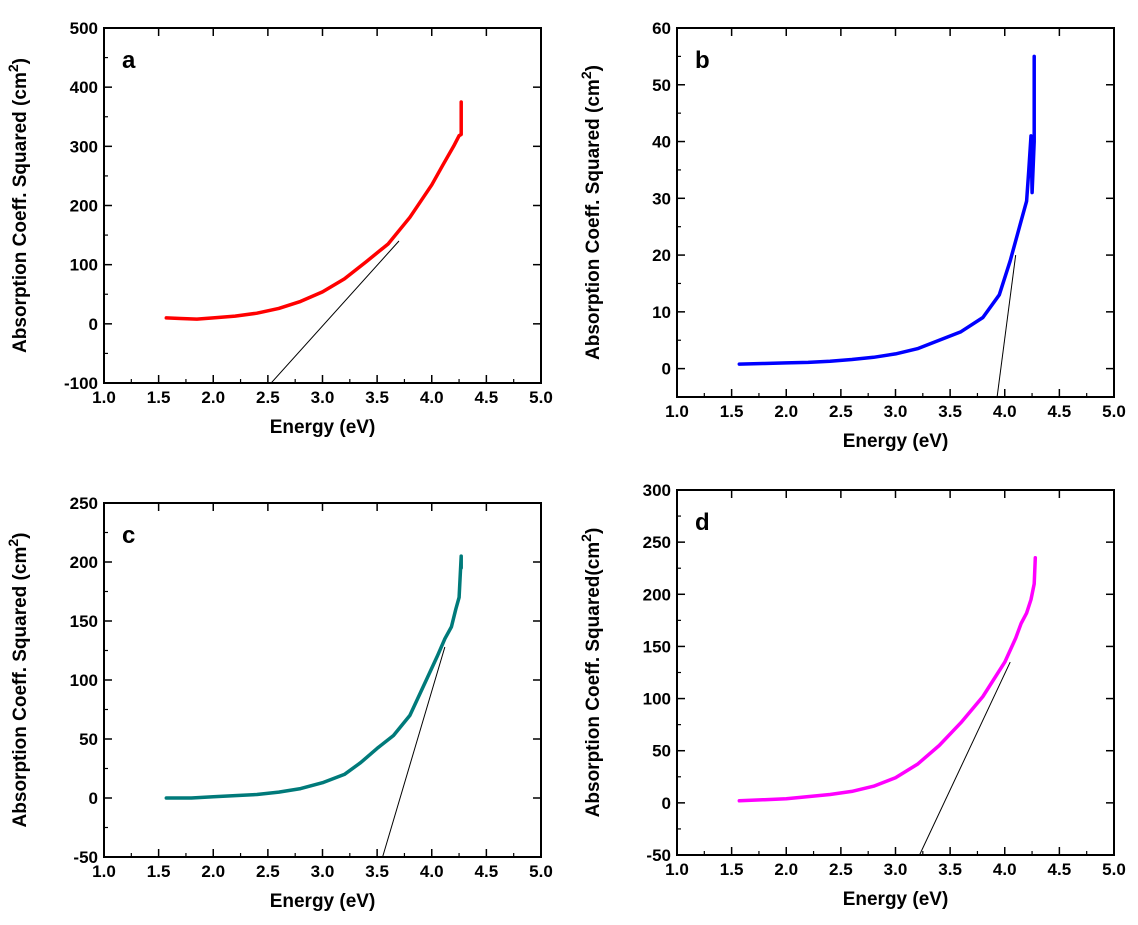  Describe the element at coordinates (591, 673) in the screenshot. I see `y-axis-title-d: Absorption Coeff. Squared(cm2)` at that location.